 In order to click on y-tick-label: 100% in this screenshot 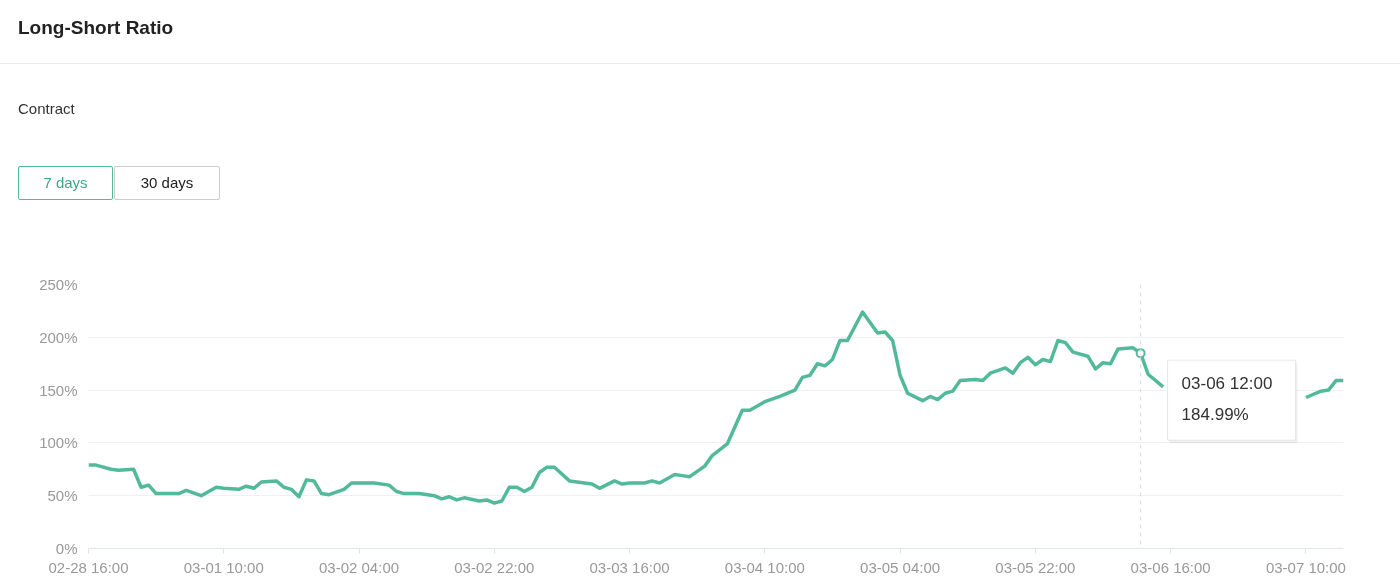, I will do `click(58, 443)`.